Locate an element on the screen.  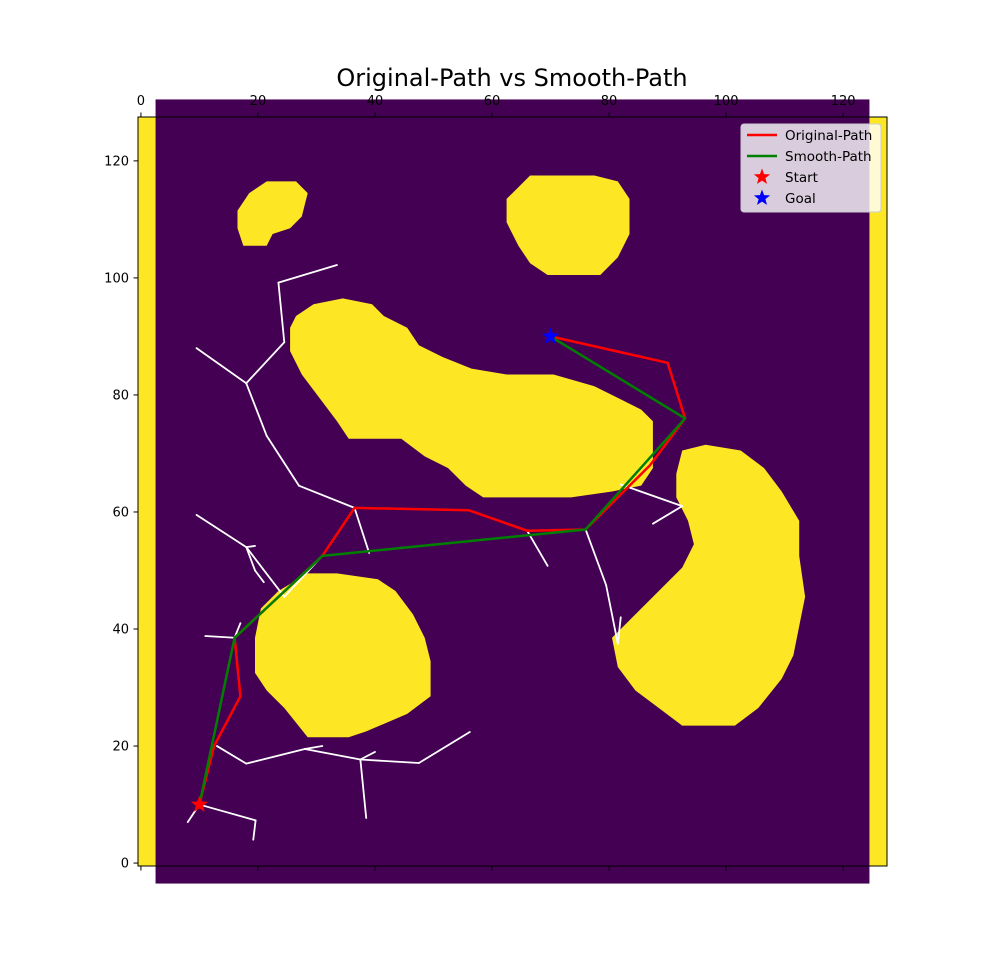
chart-title: Original-Path vs Smooth-Path is located at coordinates (511, 78).